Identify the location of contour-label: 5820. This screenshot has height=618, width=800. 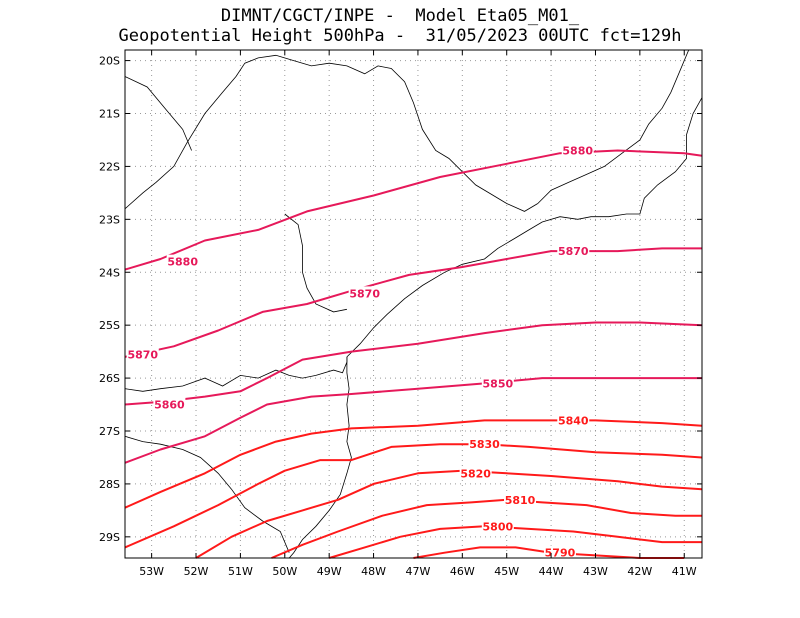
(475, 473).